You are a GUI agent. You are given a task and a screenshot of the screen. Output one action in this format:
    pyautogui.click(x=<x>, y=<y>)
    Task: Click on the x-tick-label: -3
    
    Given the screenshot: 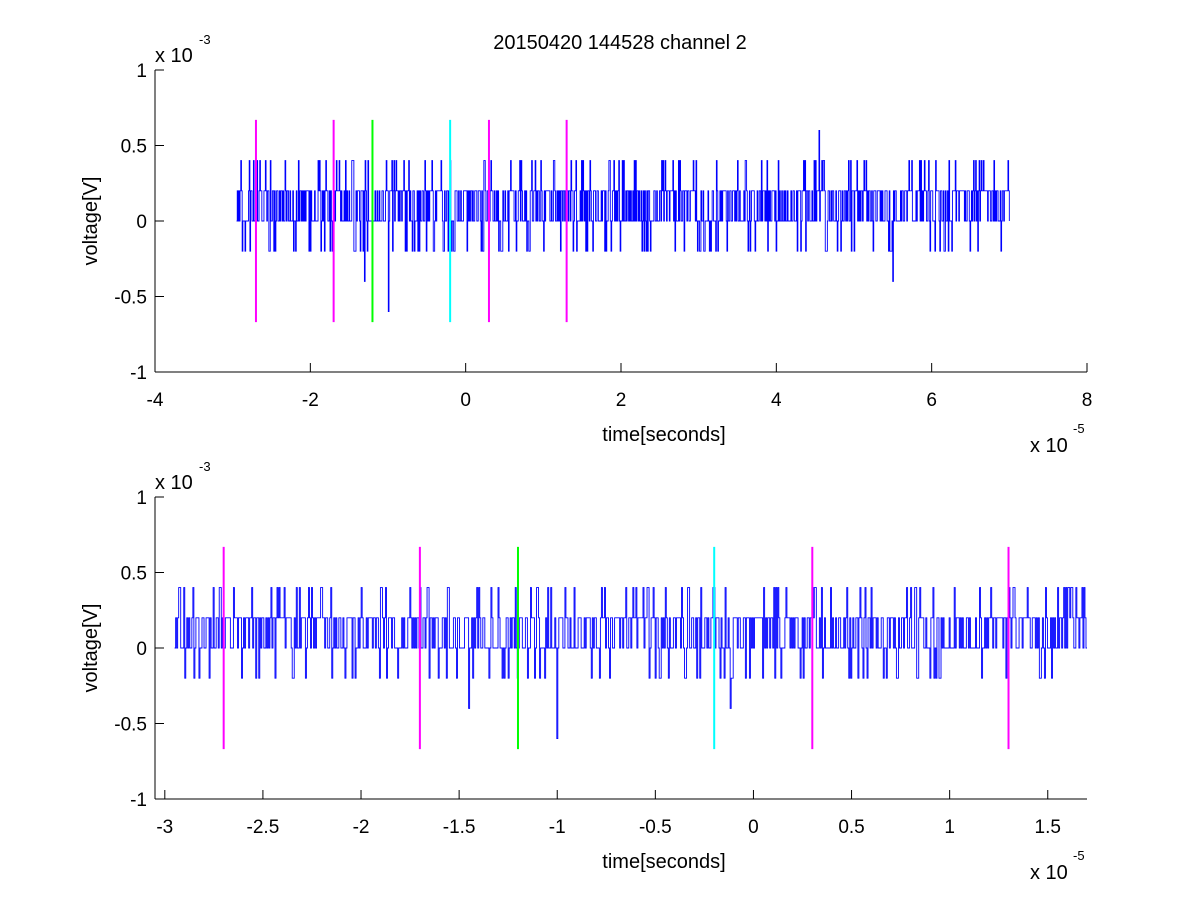 What is the action you would take?
    pyautogui.click(x=164, y=827)
    